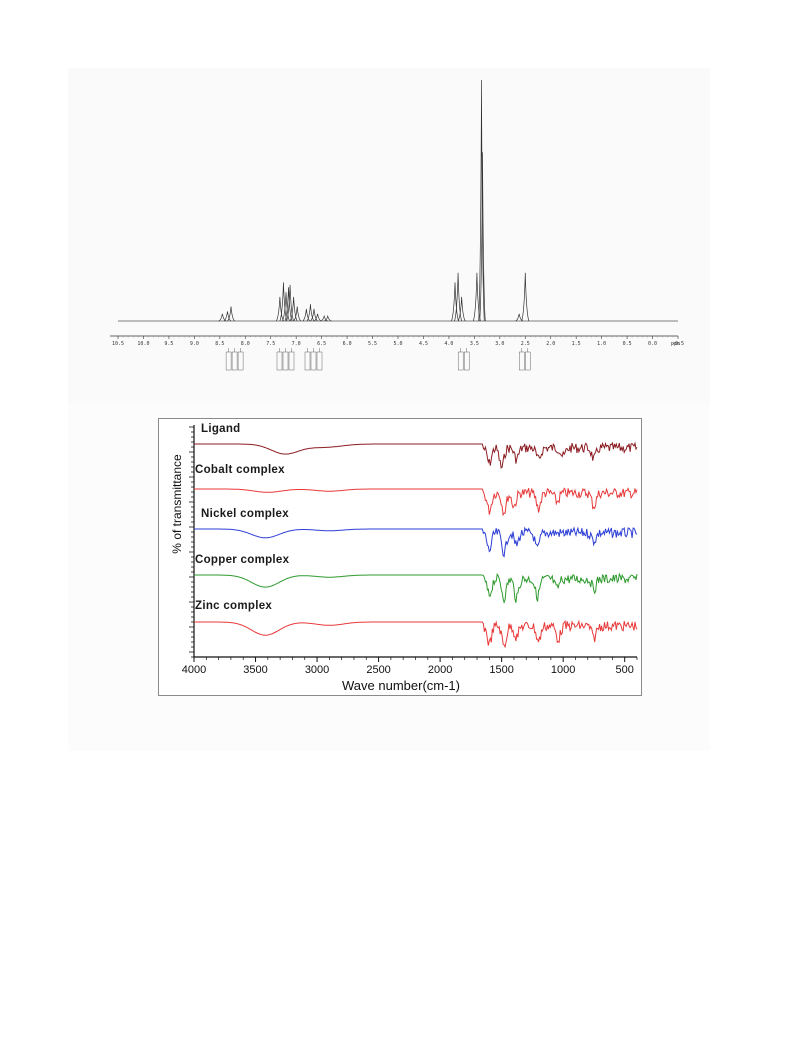 This screenshot has height=1053, width=793. I want to click on ir-series-label: Copper complex, so click(242, 560).